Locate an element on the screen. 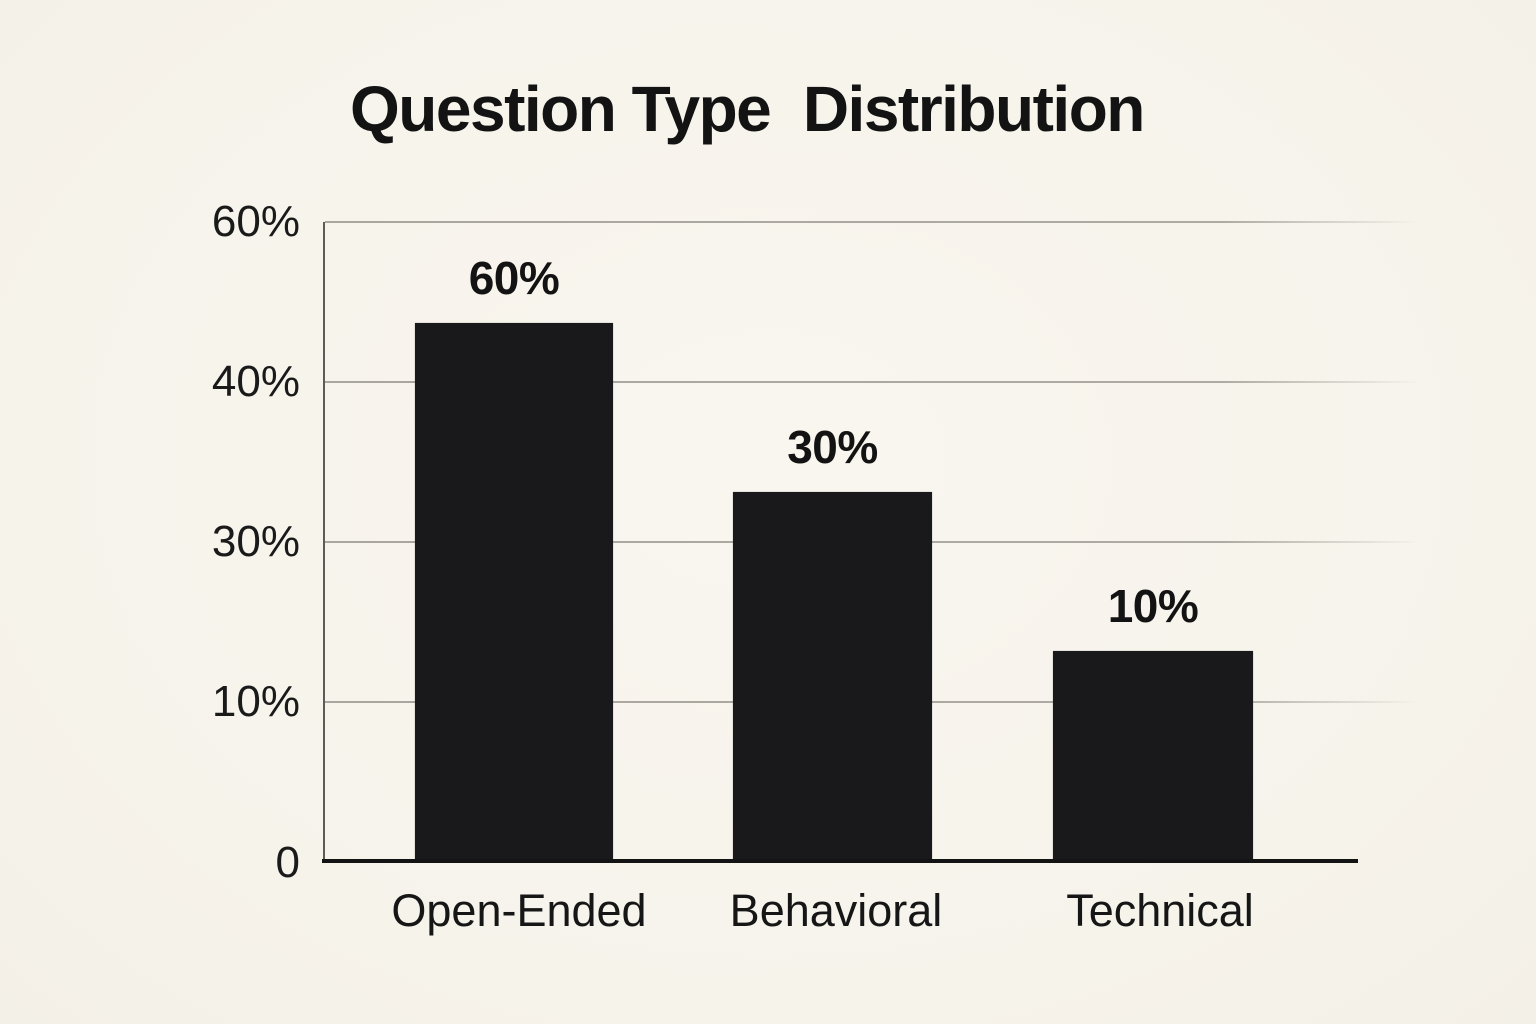 The image size is (1536, 1024). y-axis-line is located at coordinates (324, 542).